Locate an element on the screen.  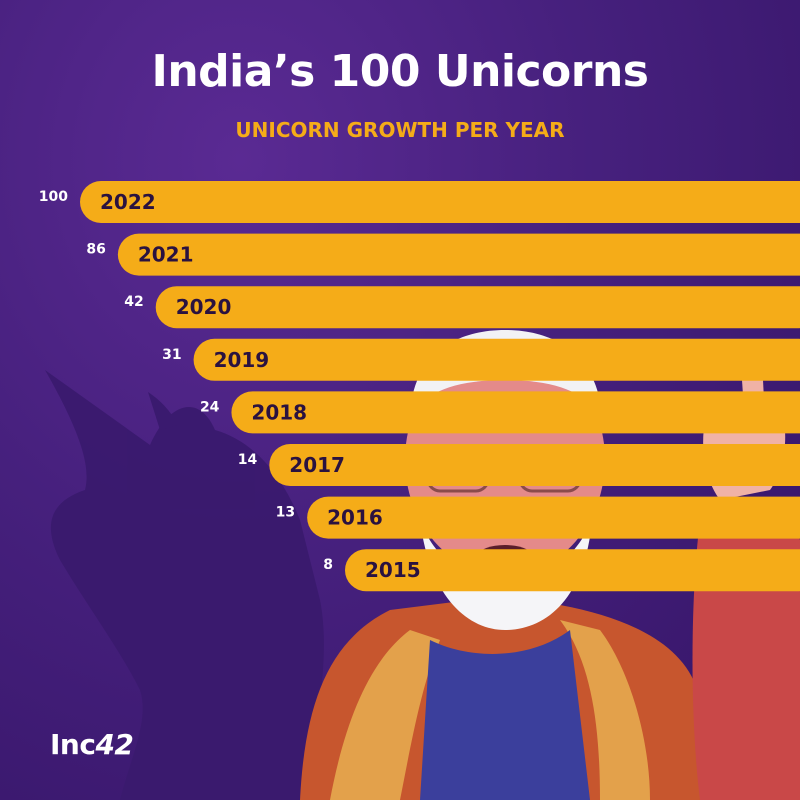
brand-logo: Inc42 is located at coordinates (92, 744).